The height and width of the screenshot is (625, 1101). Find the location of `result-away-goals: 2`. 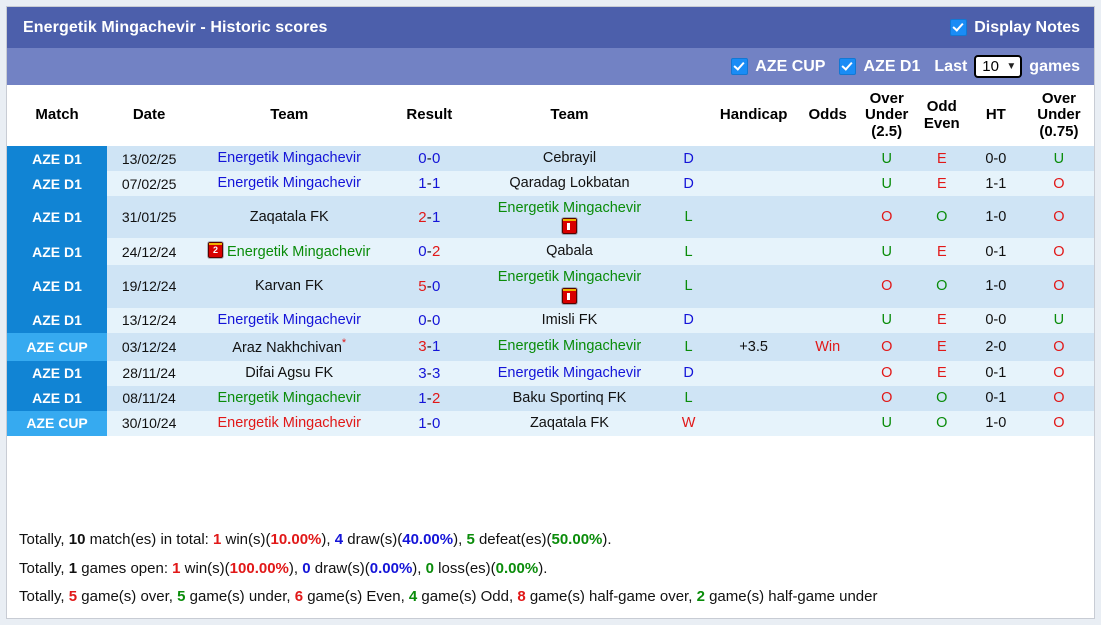

result-away-goals: 2 is located at coordinates (436, 252).